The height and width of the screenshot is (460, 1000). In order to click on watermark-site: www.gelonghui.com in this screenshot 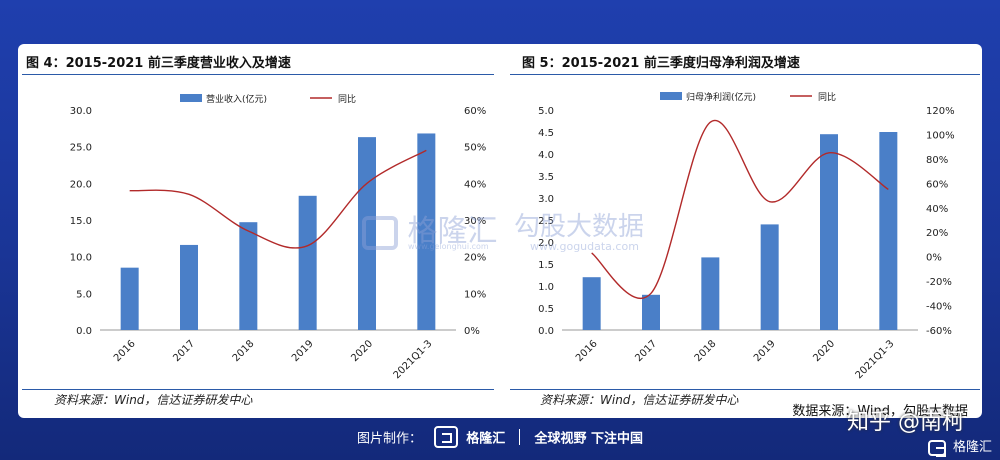, I will do `click(448, 246)`.